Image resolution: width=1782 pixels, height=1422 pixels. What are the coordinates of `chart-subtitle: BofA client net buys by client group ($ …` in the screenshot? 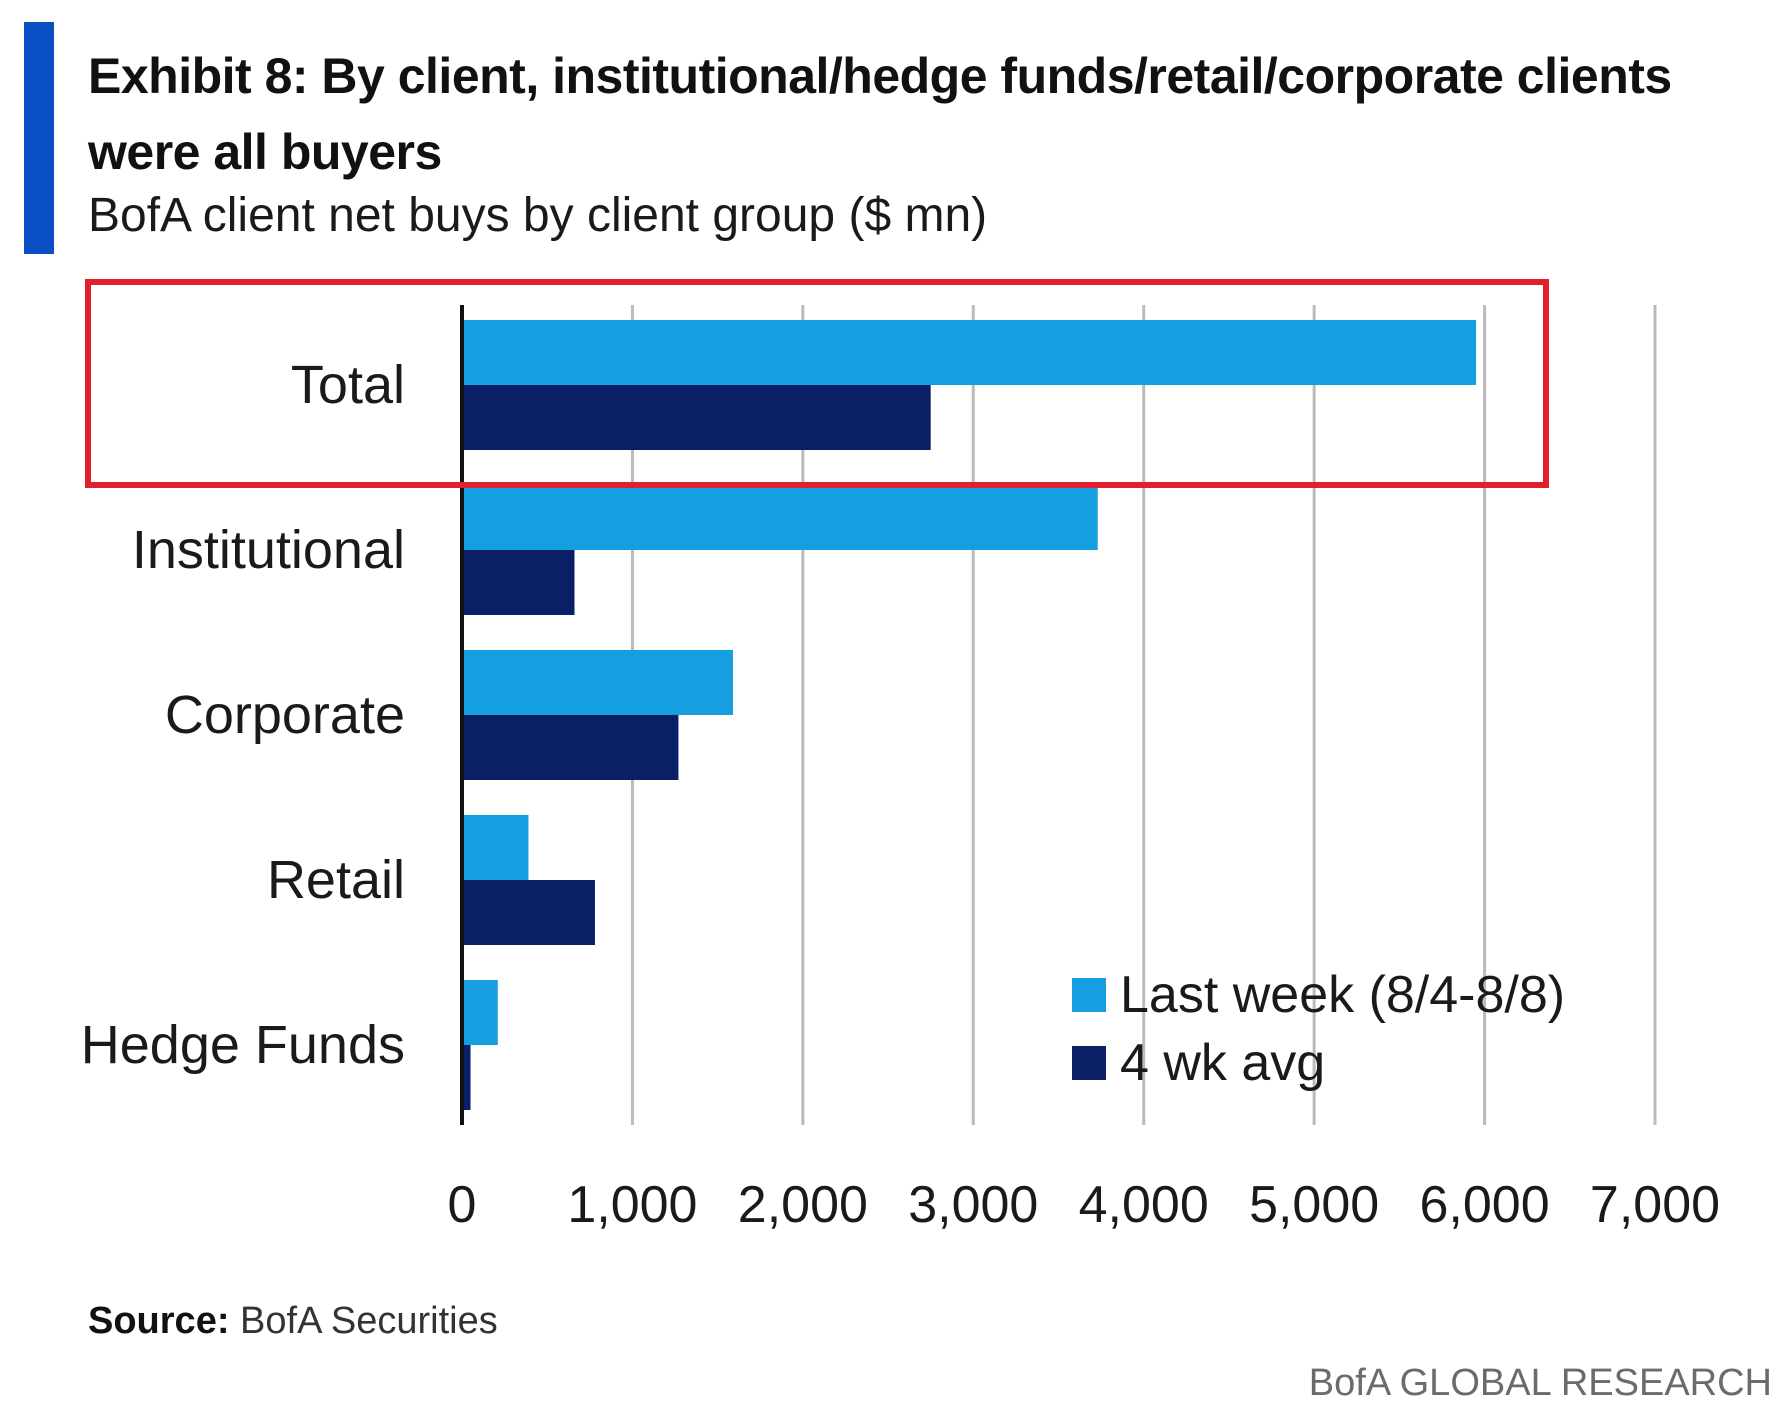 It's located at (538, 215).